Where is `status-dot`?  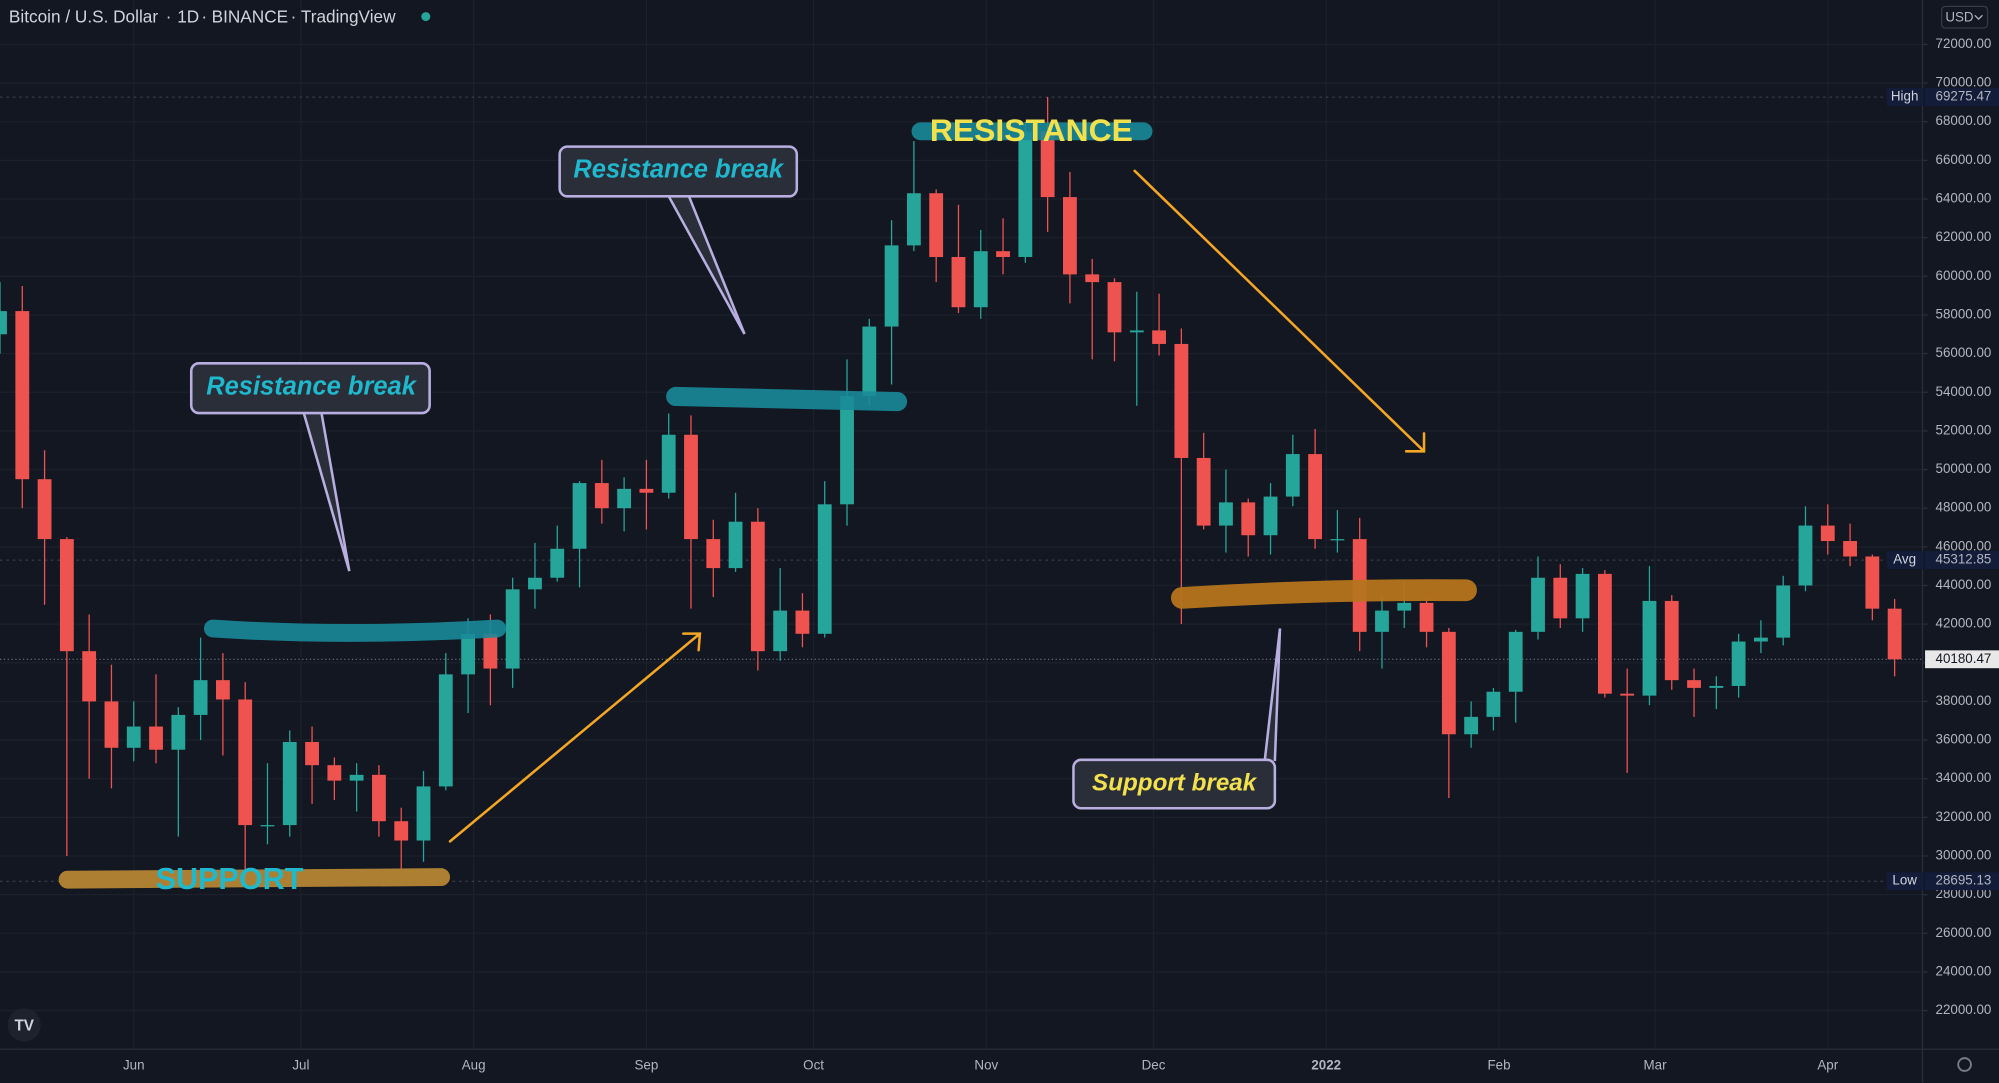 status-dot is located at coordinates (426, 17).